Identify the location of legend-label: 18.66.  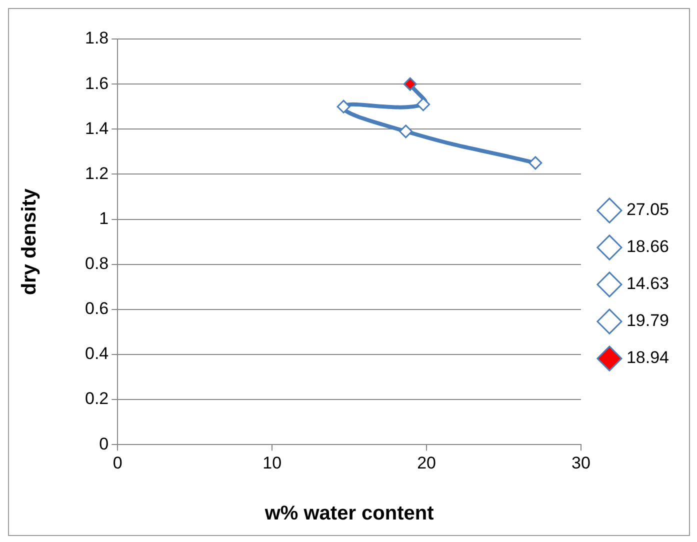
(648, 246).